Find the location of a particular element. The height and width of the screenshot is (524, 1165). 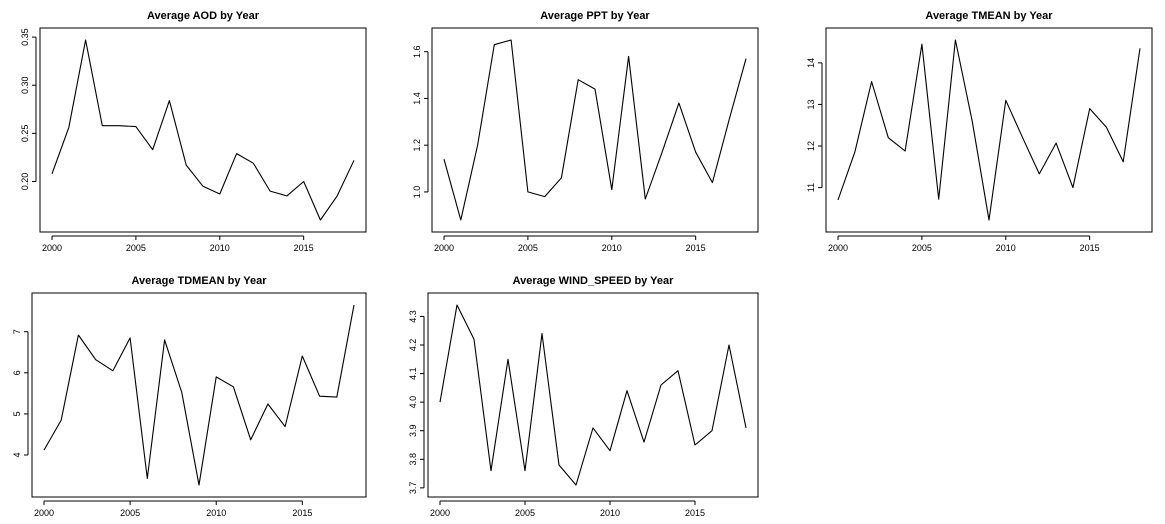

y-tick-label: 6 is located at coordinates (17, 372).